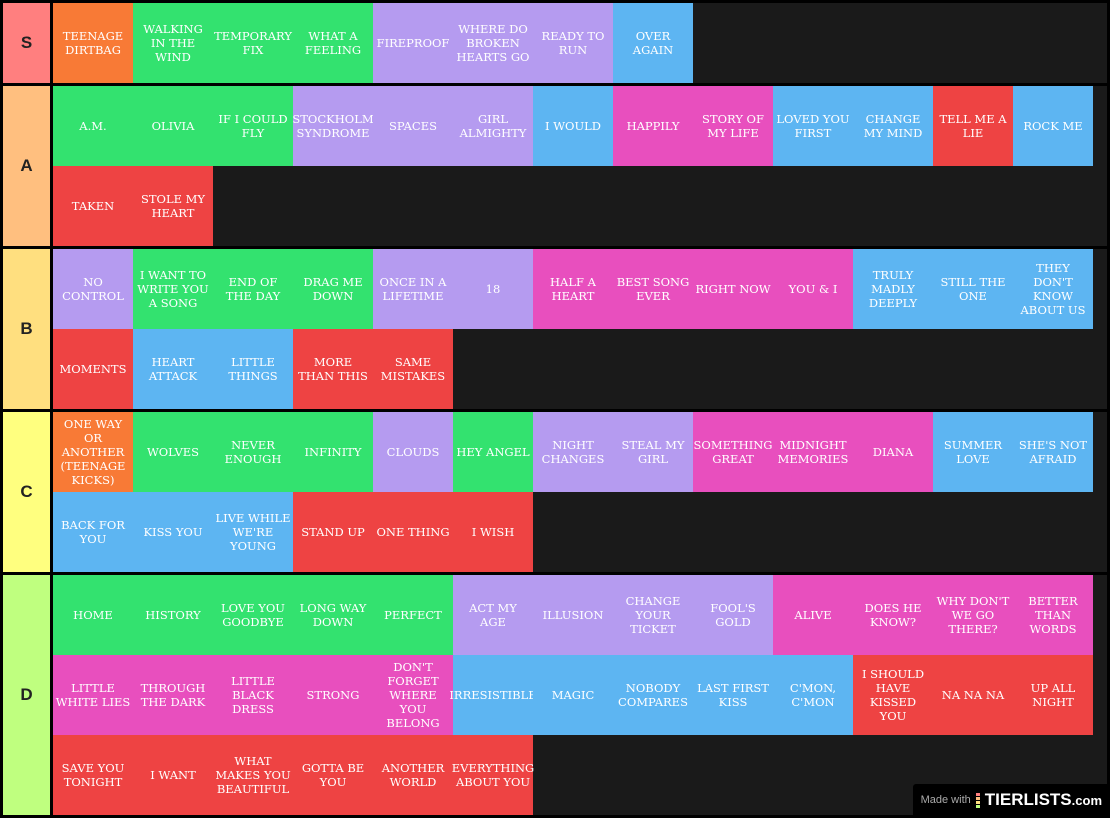 The width and height of the screenshot is (1110, 818). Describe the element at coordinates (93, 206) in the screenshot. I see `tier-item: TAKEN` at that location.